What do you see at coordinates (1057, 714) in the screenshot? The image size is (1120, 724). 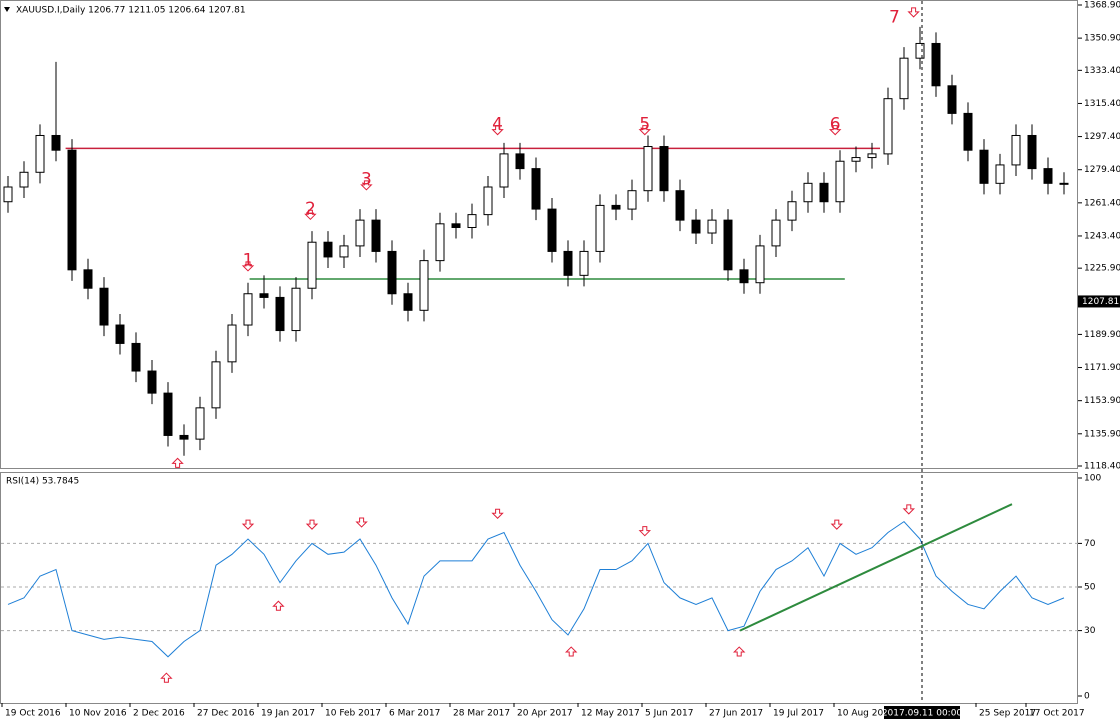 I see `x-tick-label: 17 Oct 2017` at bounding box center [1057, 714].